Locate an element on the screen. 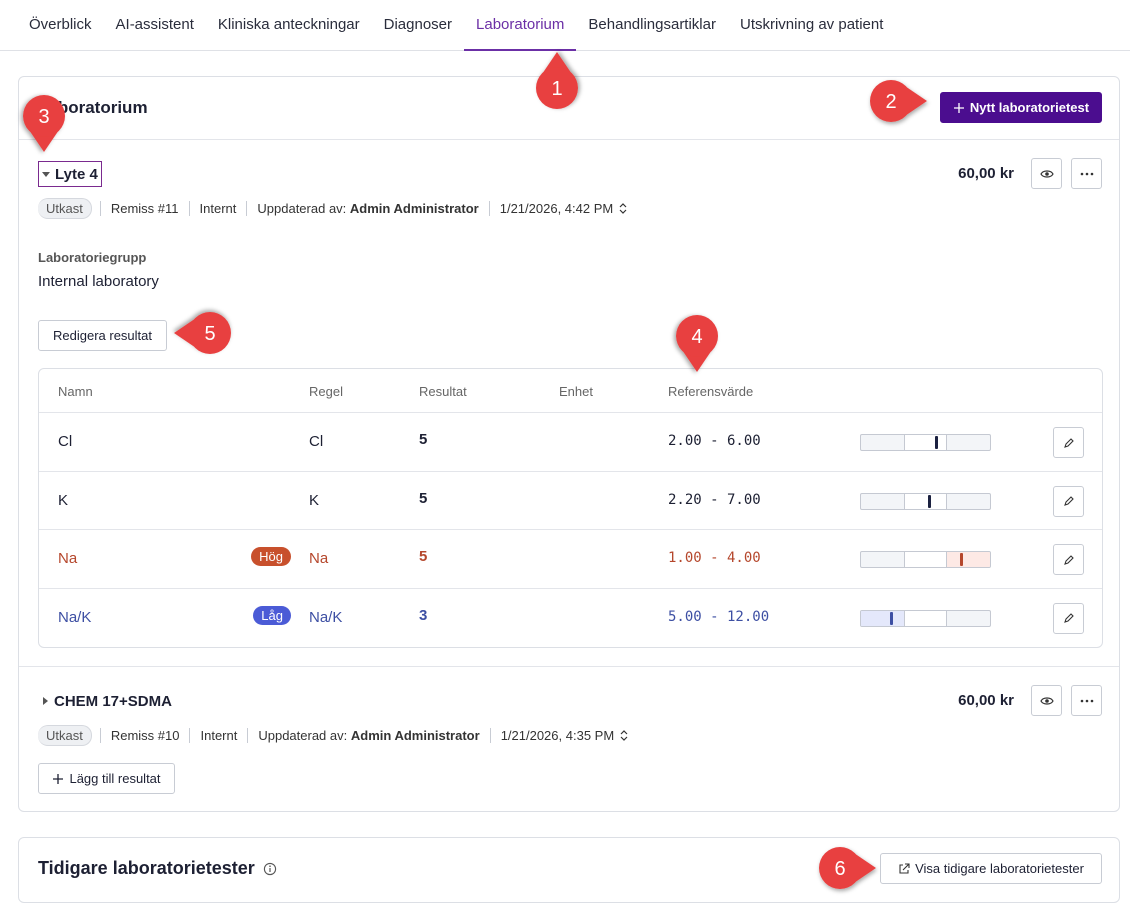 This screenshot has width=1130, height=910. analyte-name: Cl is located at coordinates (65, 441).